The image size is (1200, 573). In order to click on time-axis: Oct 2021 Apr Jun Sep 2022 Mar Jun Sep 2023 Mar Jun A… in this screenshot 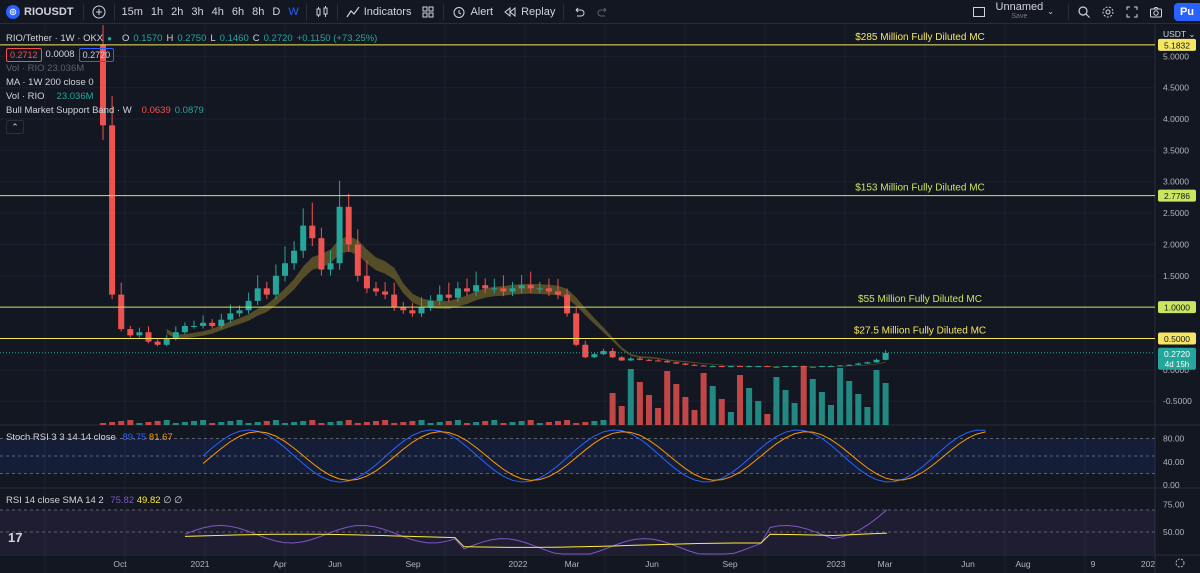, I will do `click(600, 561)`.